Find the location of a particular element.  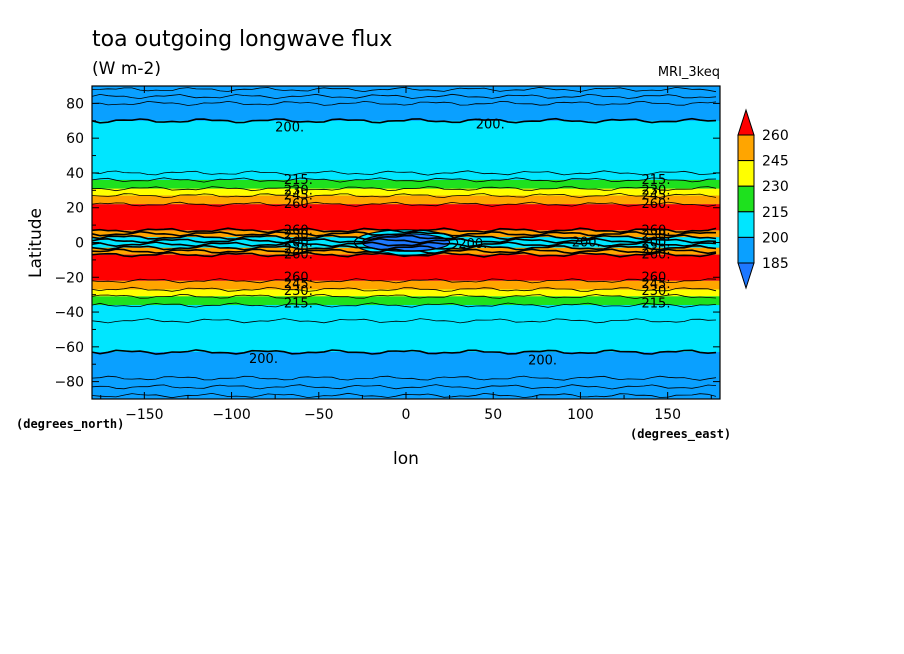

contour-label-16: 230. is located at coordinates (656, 236).